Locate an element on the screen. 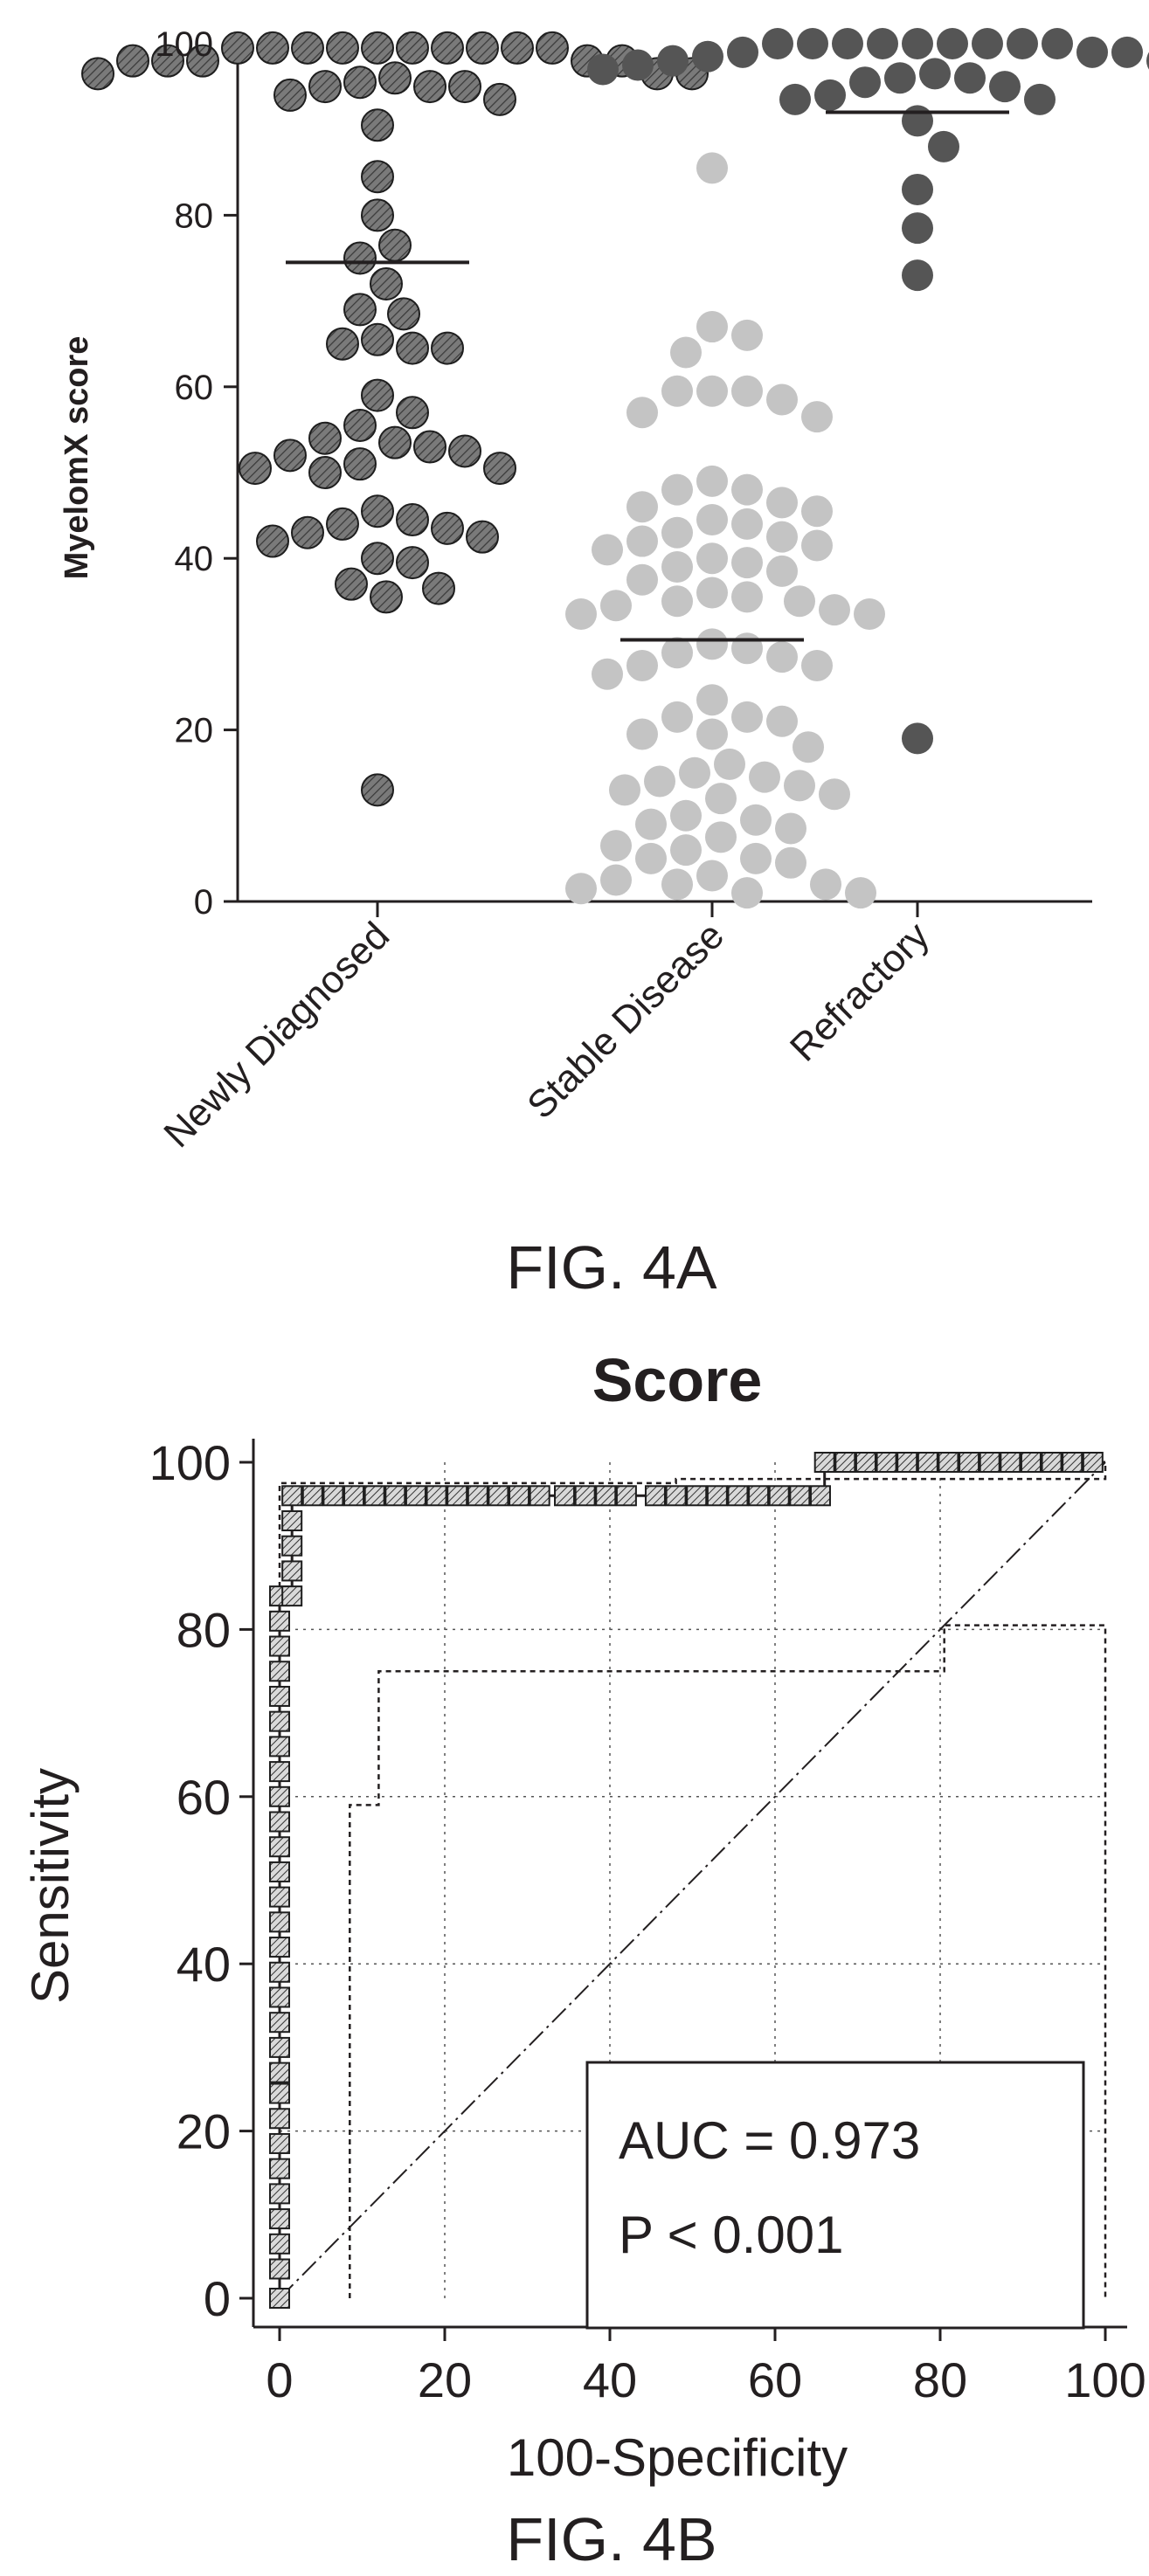 Image resolution: width=1149 pixels, height=2576 pixels. x-axis-title: 100-Specificity is located at coordinates (677, 2457).